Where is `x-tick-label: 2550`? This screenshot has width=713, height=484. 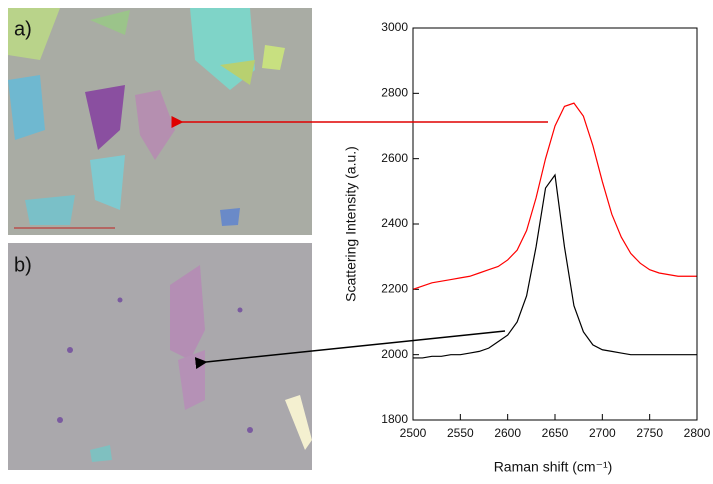 x-tick-label: 2550 is located at coordinates (460, 433).